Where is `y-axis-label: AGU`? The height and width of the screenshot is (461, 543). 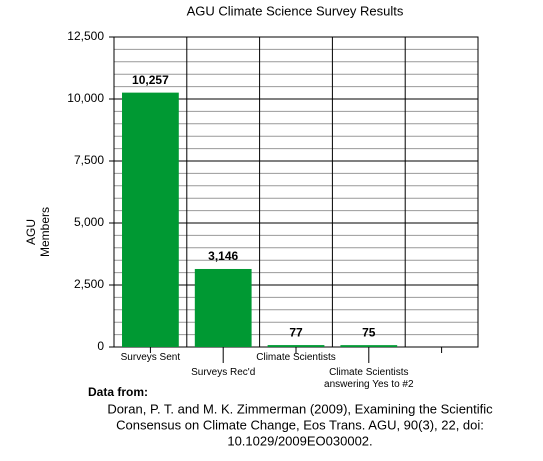 y-axis-label: AGU is located at coordinates (31, 232).